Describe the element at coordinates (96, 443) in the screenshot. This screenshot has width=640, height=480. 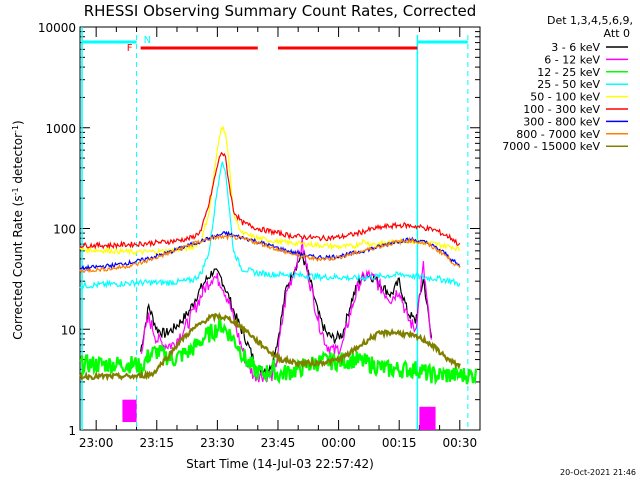
I see `x-tick-label: 23:00` at that location.